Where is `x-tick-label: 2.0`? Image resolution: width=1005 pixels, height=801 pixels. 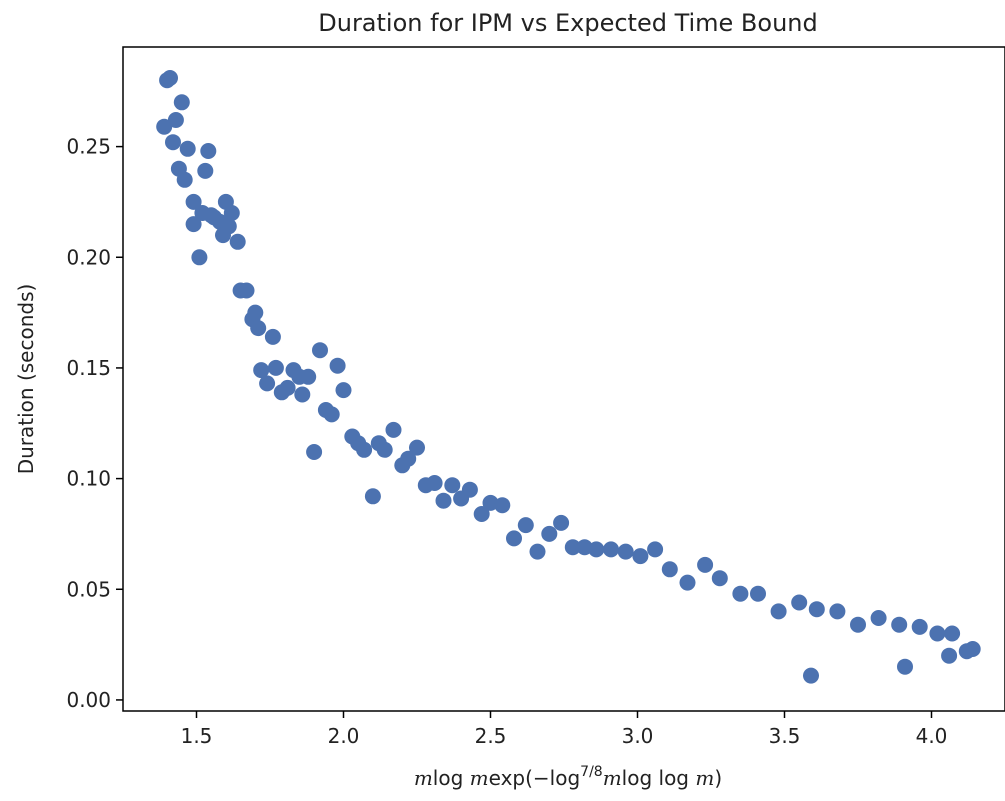 x-tick-label: 2.0 is located at coordinates (344, 736).